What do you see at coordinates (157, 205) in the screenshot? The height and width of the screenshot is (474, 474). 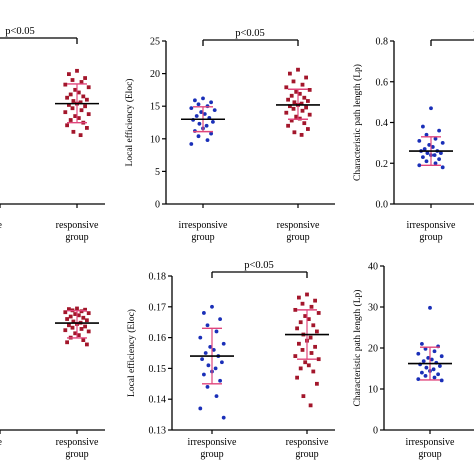 I see `y-tick-label: 0` at bounding box center [157, 205].